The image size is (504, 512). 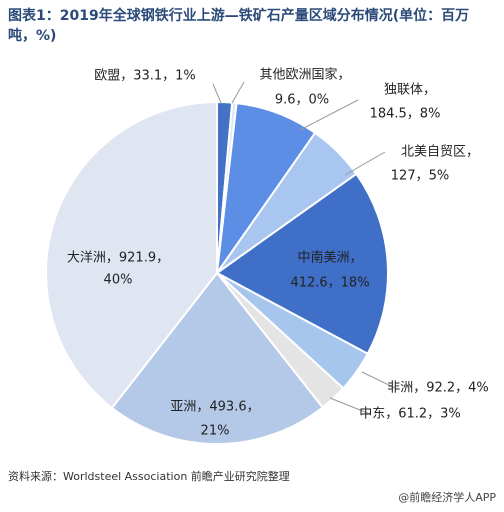 What do you see at coordinates (447, 497) in the screenshot?
I see `footer: @前瞻经济学人APP` at bounding box center [447, 497].